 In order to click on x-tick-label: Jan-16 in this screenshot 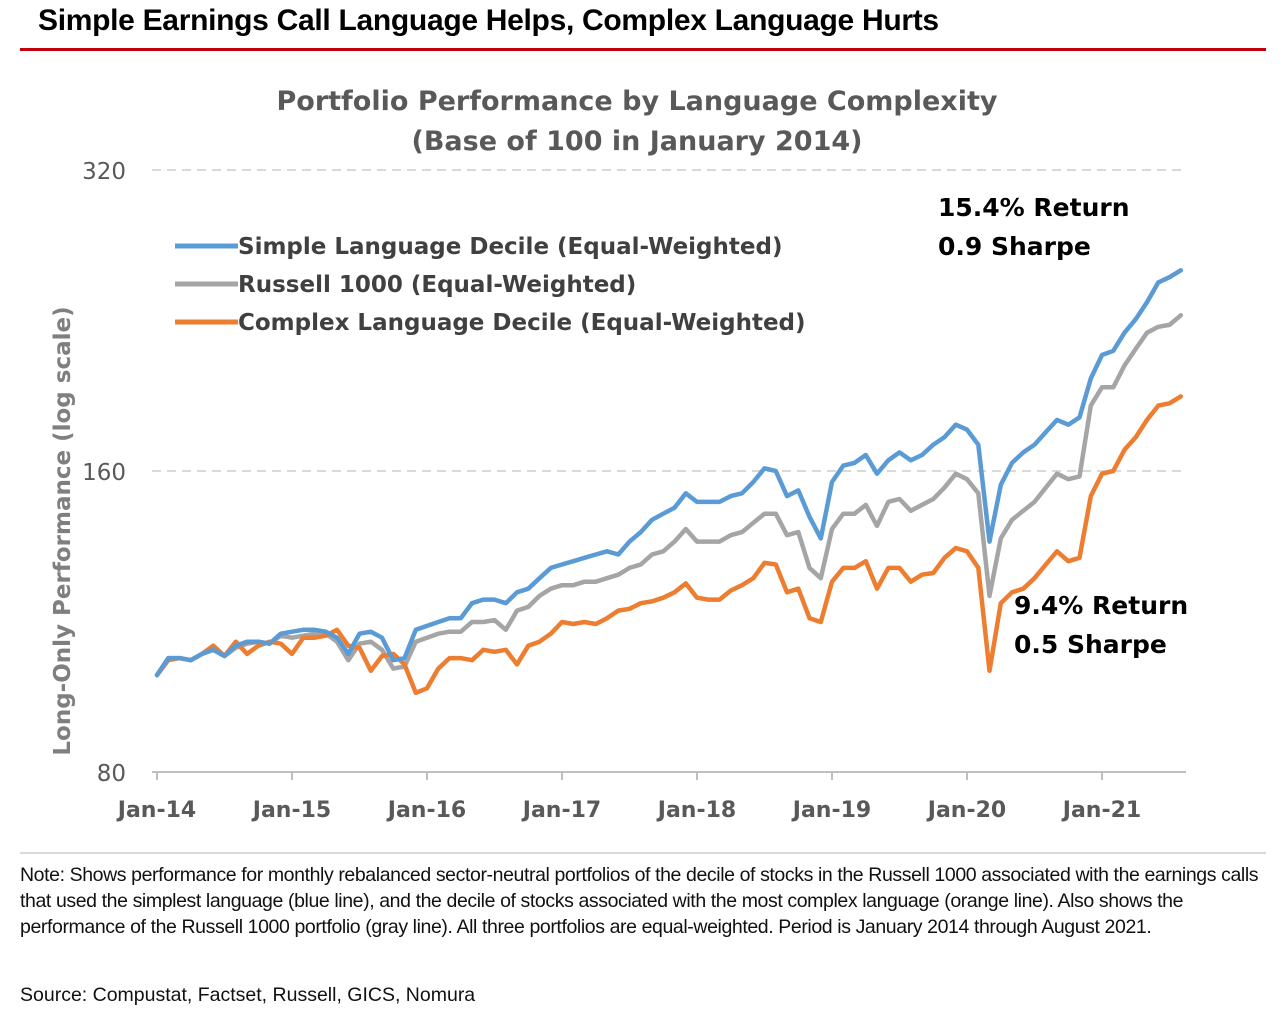, I will do `click(426, 810)`.